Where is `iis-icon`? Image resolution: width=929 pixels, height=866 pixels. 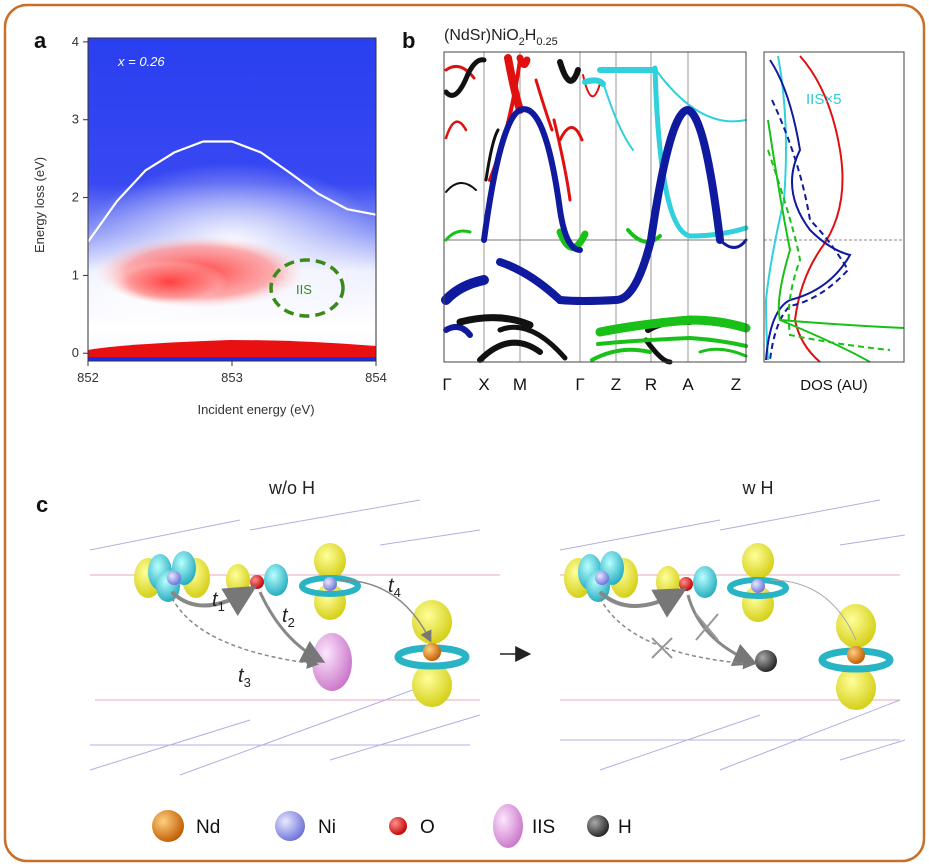 iis-icon is located at coordinates (508, 826).